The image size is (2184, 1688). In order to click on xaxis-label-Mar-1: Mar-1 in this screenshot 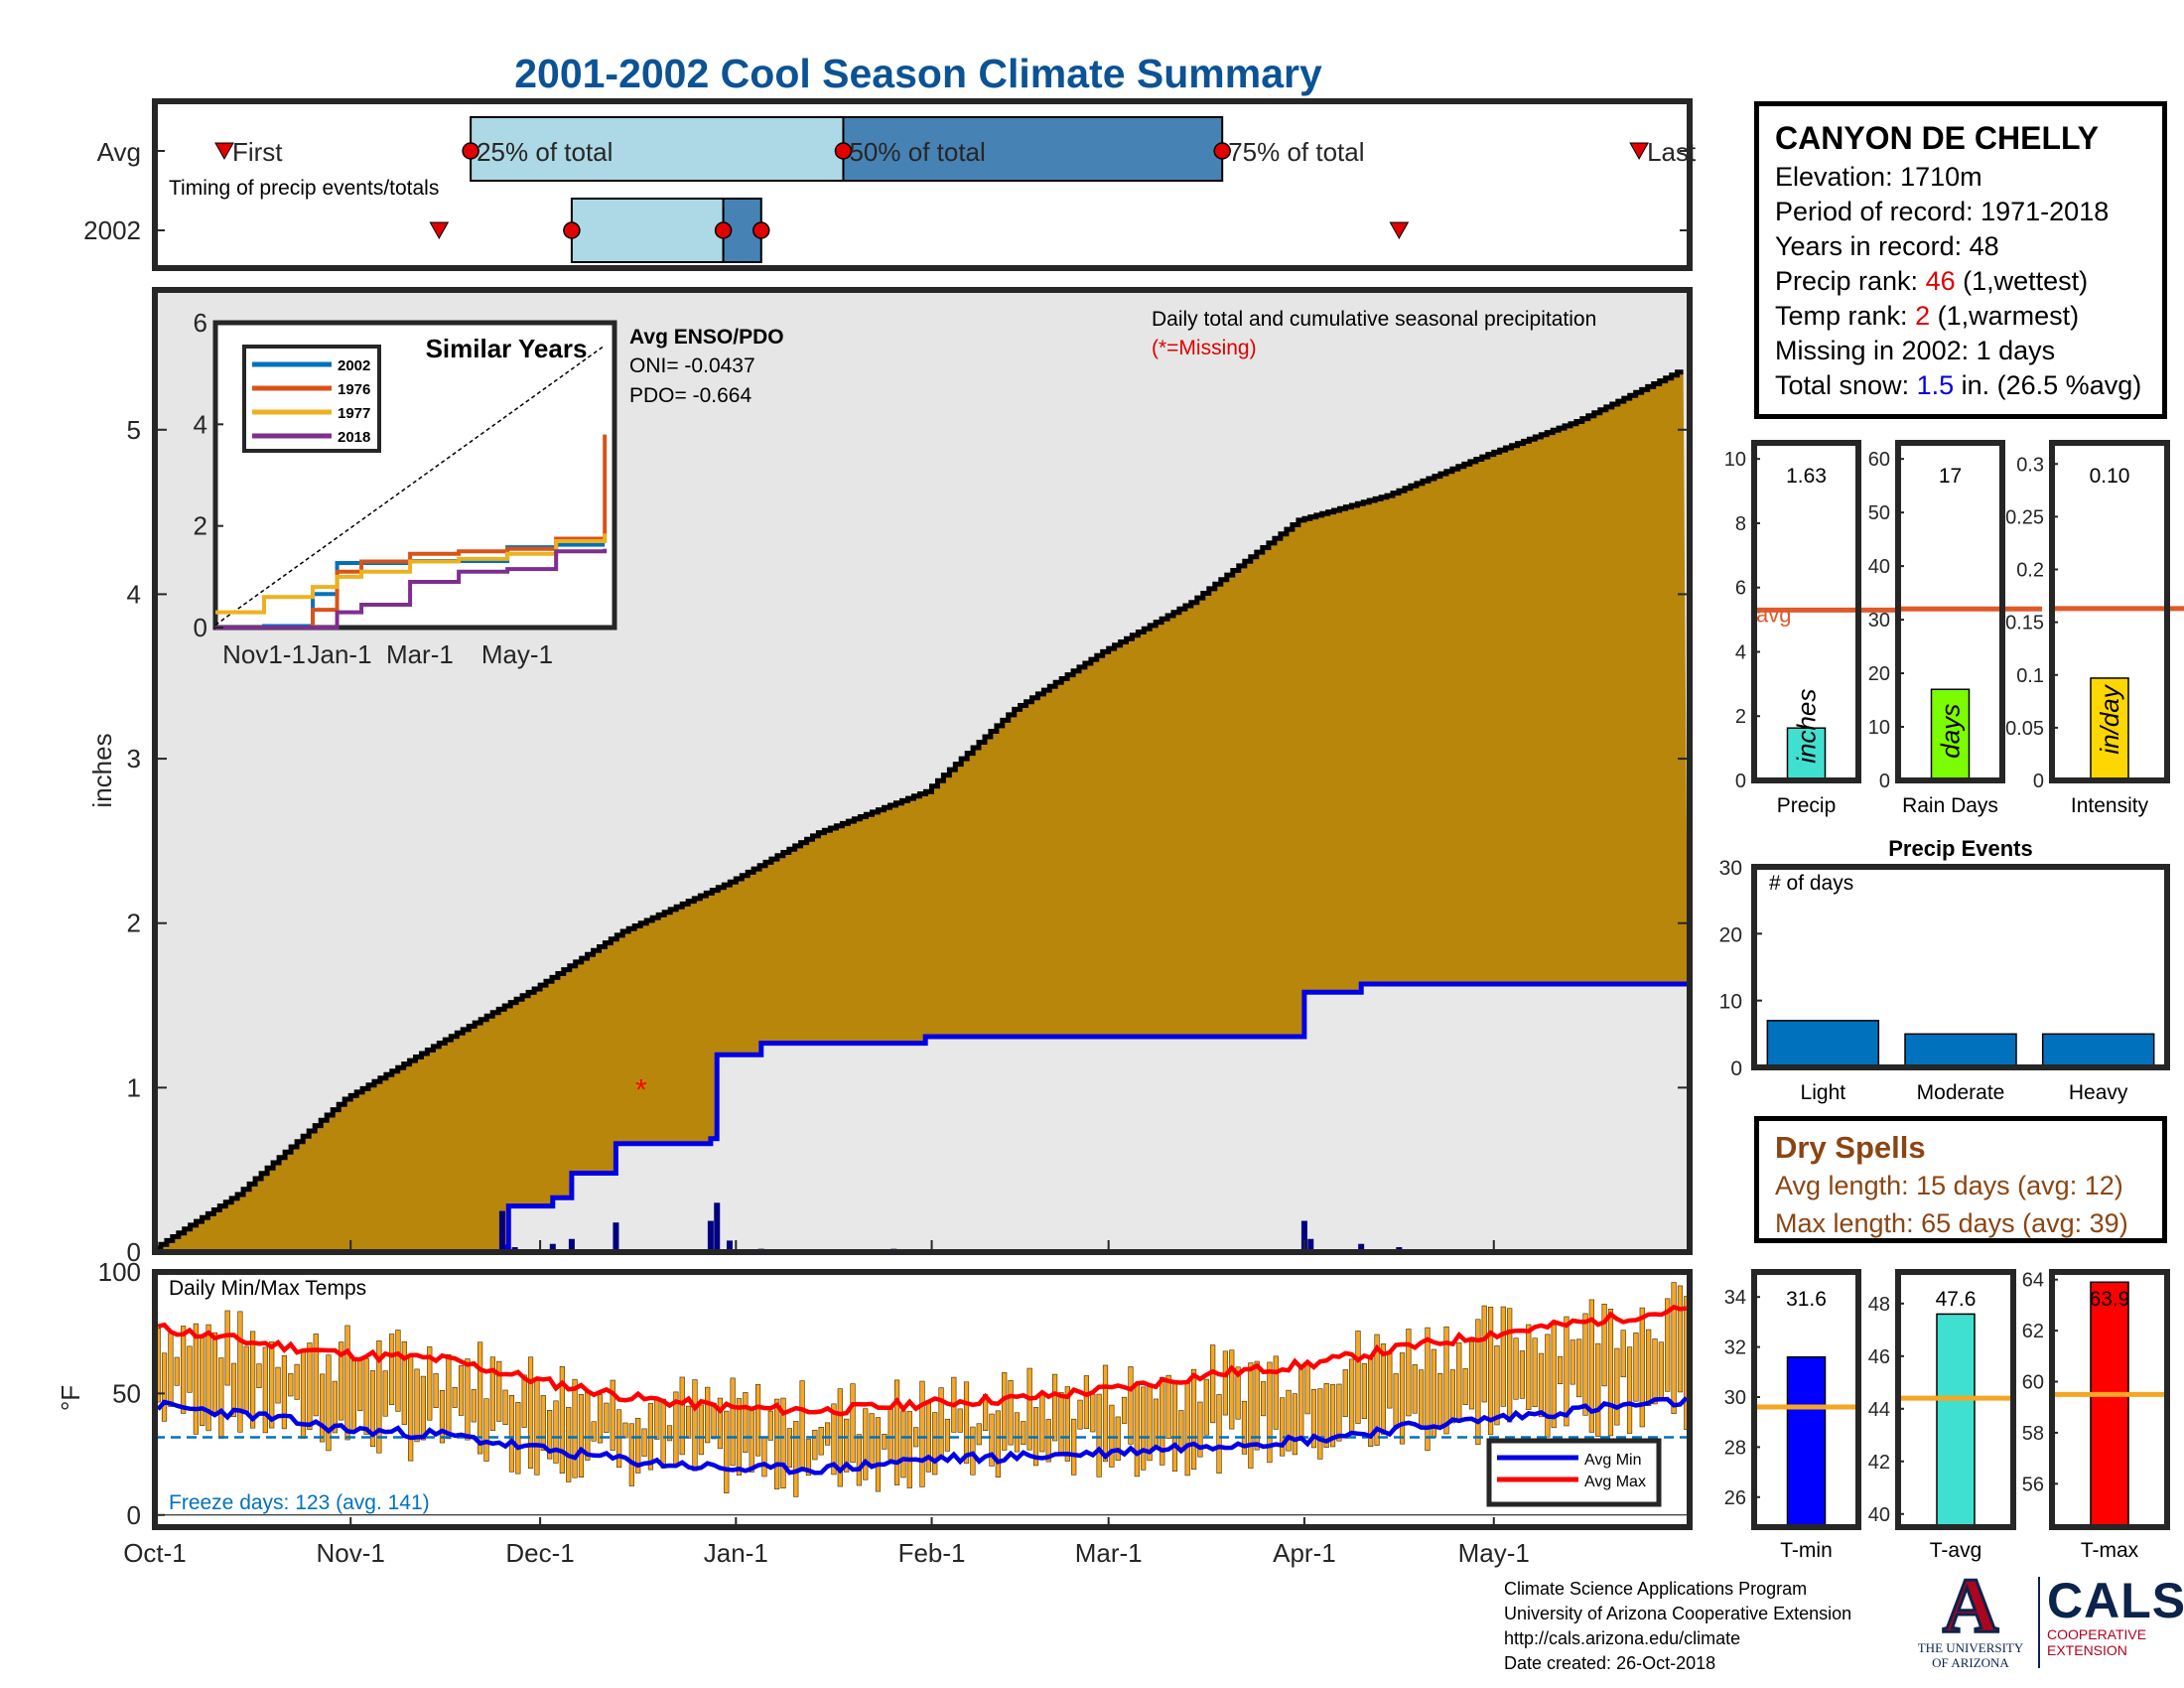, I will do `click(1109, 1553)`.